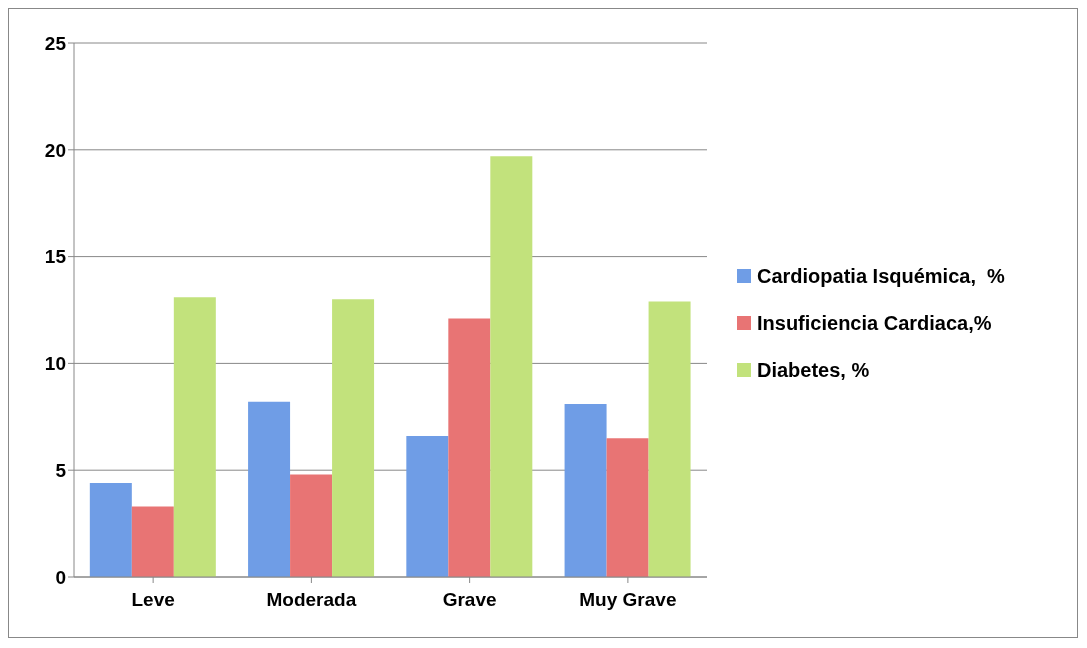 The width and height of the screenshot is (1087, 648). What do you see at coordinates (813, 370) in the screenshot?
I see `legend-label: Diabetes, %` at bounding box center [813, 370].